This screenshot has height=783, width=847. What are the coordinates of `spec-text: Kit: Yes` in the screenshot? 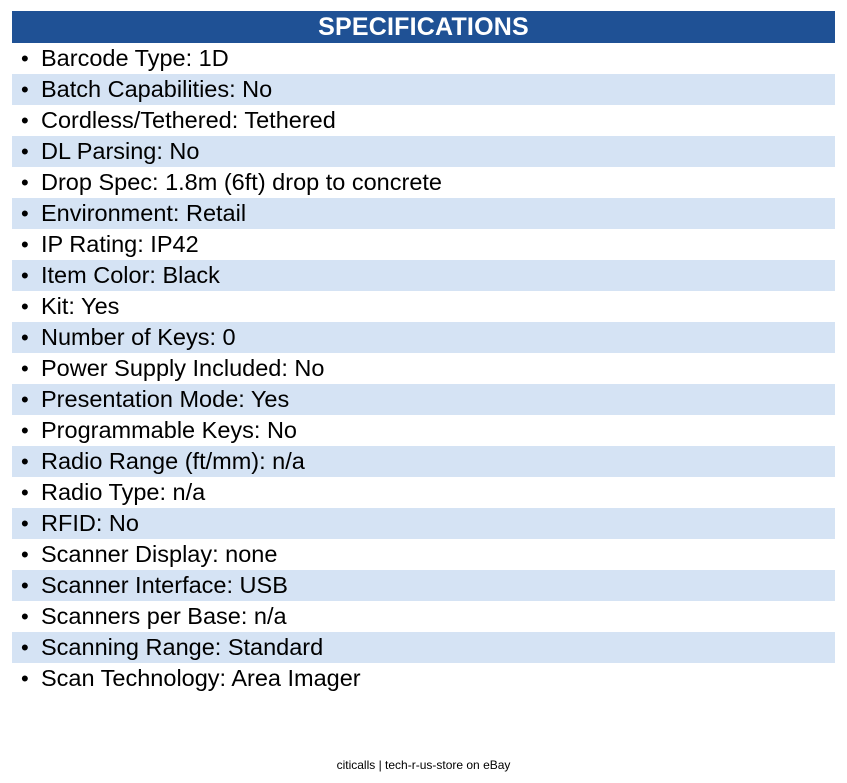 It's located at (80, 306).